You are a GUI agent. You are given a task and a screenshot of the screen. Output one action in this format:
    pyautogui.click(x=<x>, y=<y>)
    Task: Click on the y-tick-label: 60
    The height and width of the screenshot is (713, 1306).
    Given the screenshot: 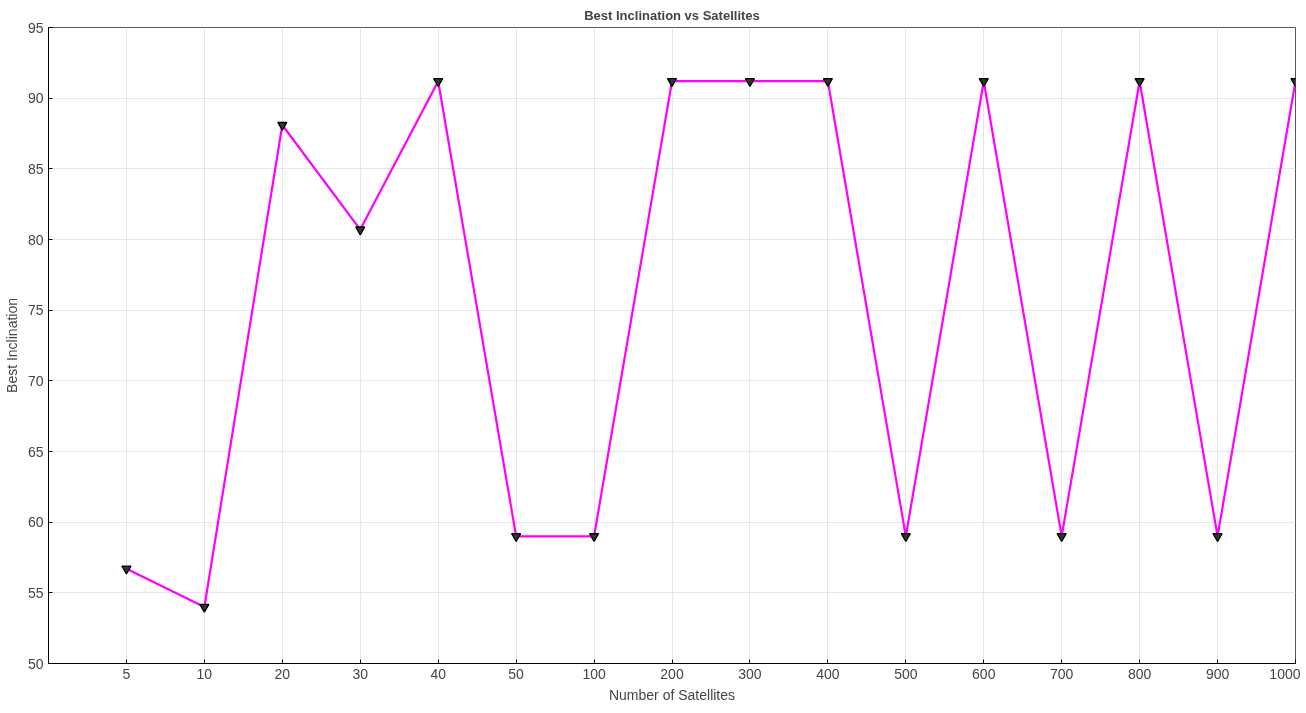 What is the action you would take?
    pyautogui.click(x=35, y=522)
    